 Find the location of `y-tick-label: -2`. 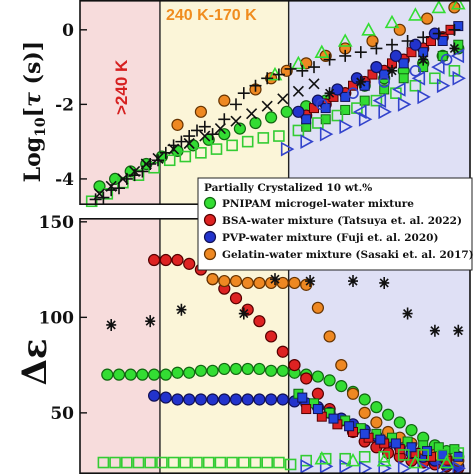

y-tick-label: -2 is located at coordinates (64, 105).